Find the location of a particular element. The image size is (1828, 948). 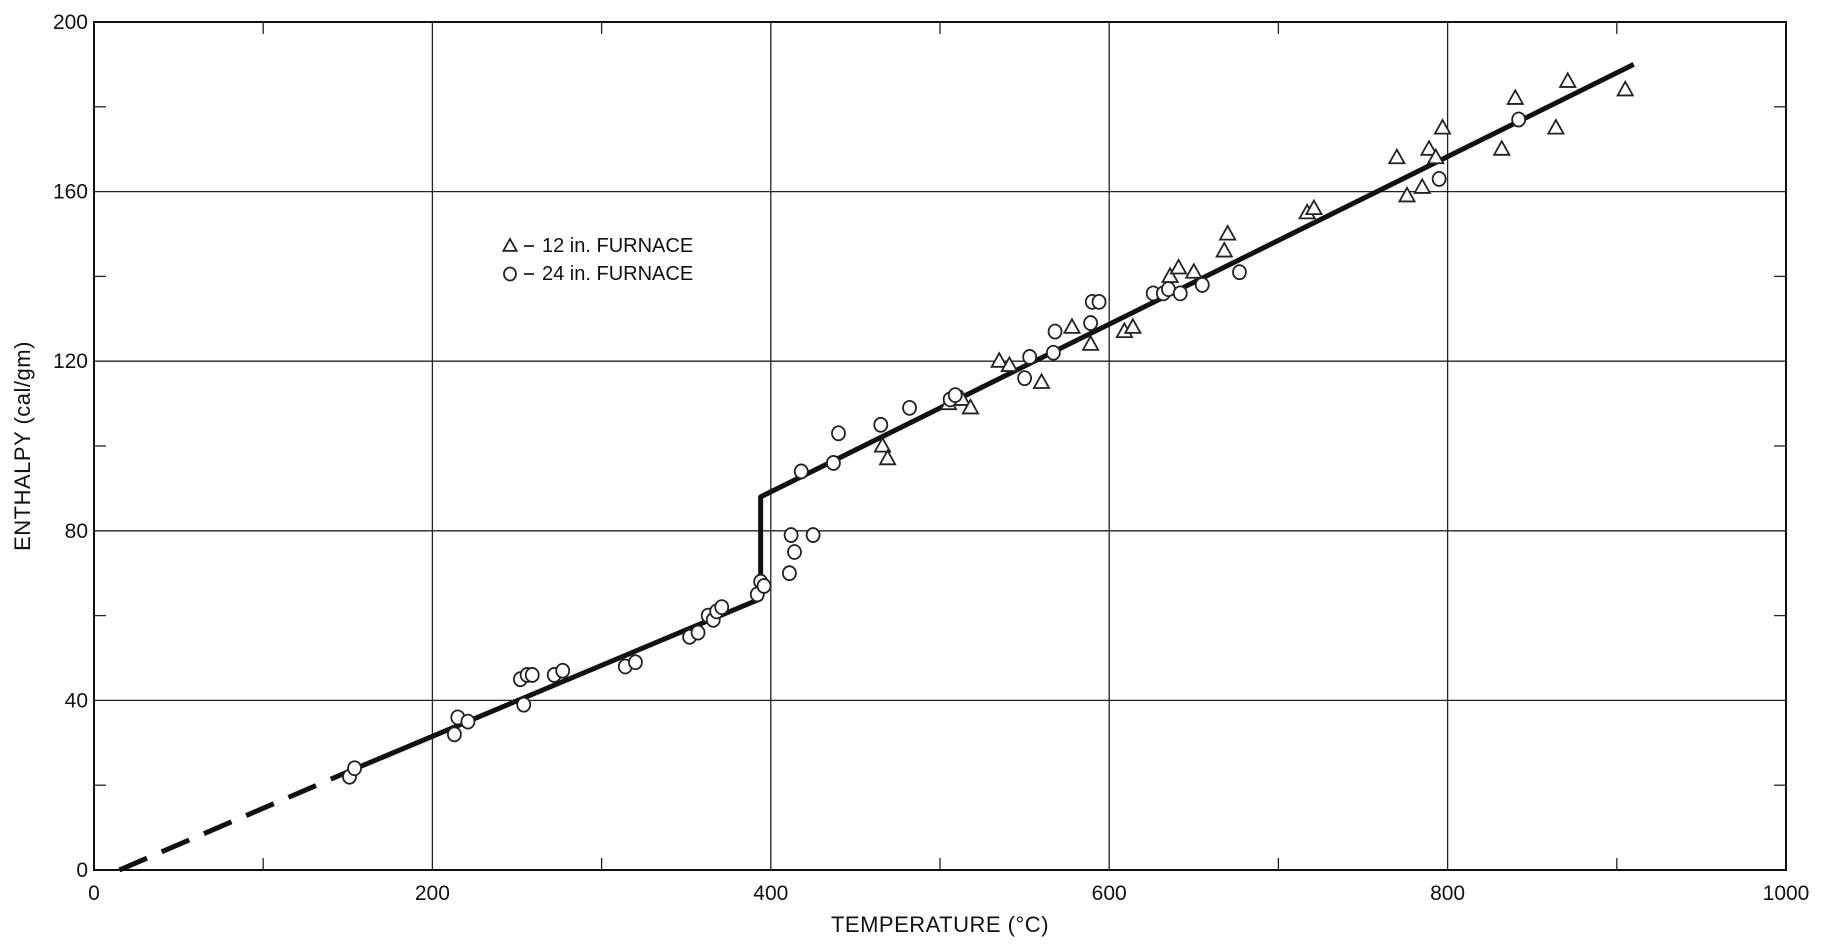

y-axis-label: ENTHALPY (cal/gm) is located at coordinates (22, 446).